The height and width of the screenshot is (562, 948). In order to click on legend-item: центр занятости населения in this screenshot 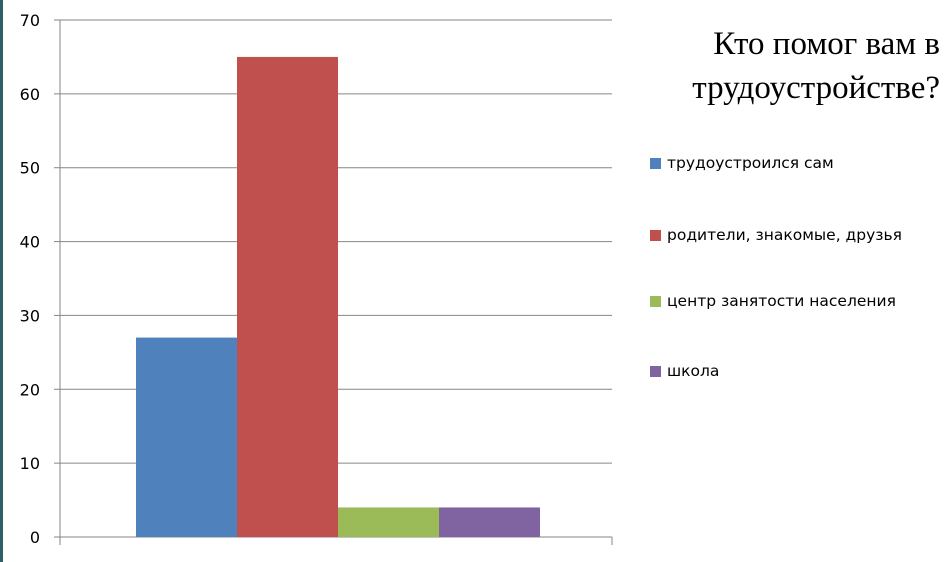, I will do `click(773, 301)`.